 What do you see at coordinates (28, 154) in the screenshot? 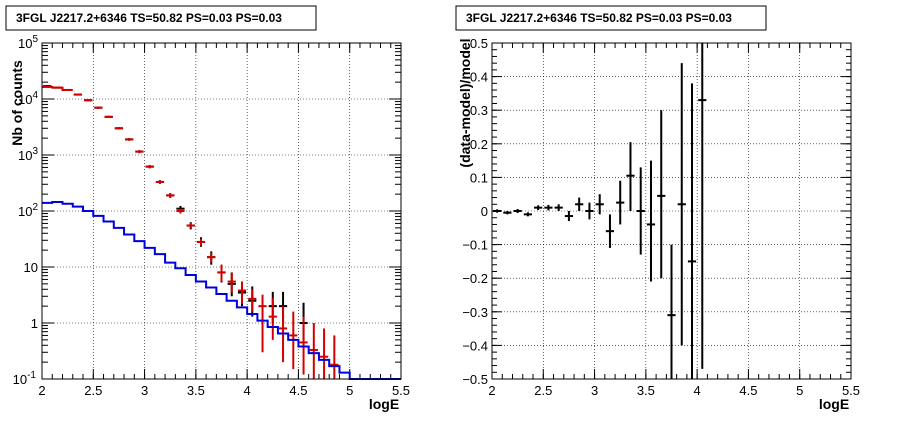
I see `y-tick-label: 10³` at bounding box center [28, 154].